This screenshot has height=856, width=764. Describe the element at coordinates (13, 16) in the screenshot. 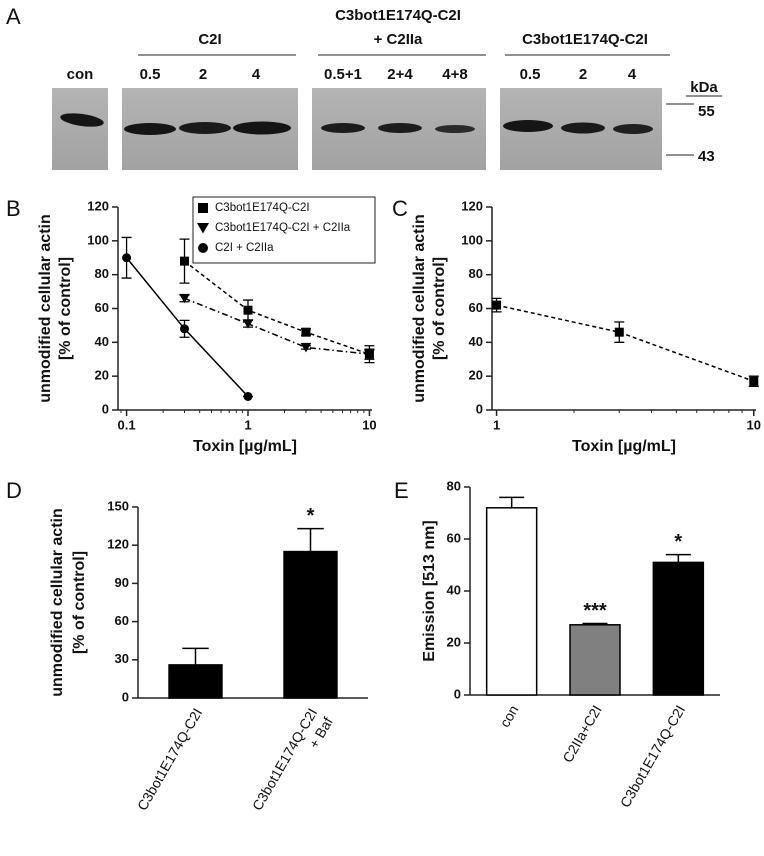

I see `panel-label: A` at that location.